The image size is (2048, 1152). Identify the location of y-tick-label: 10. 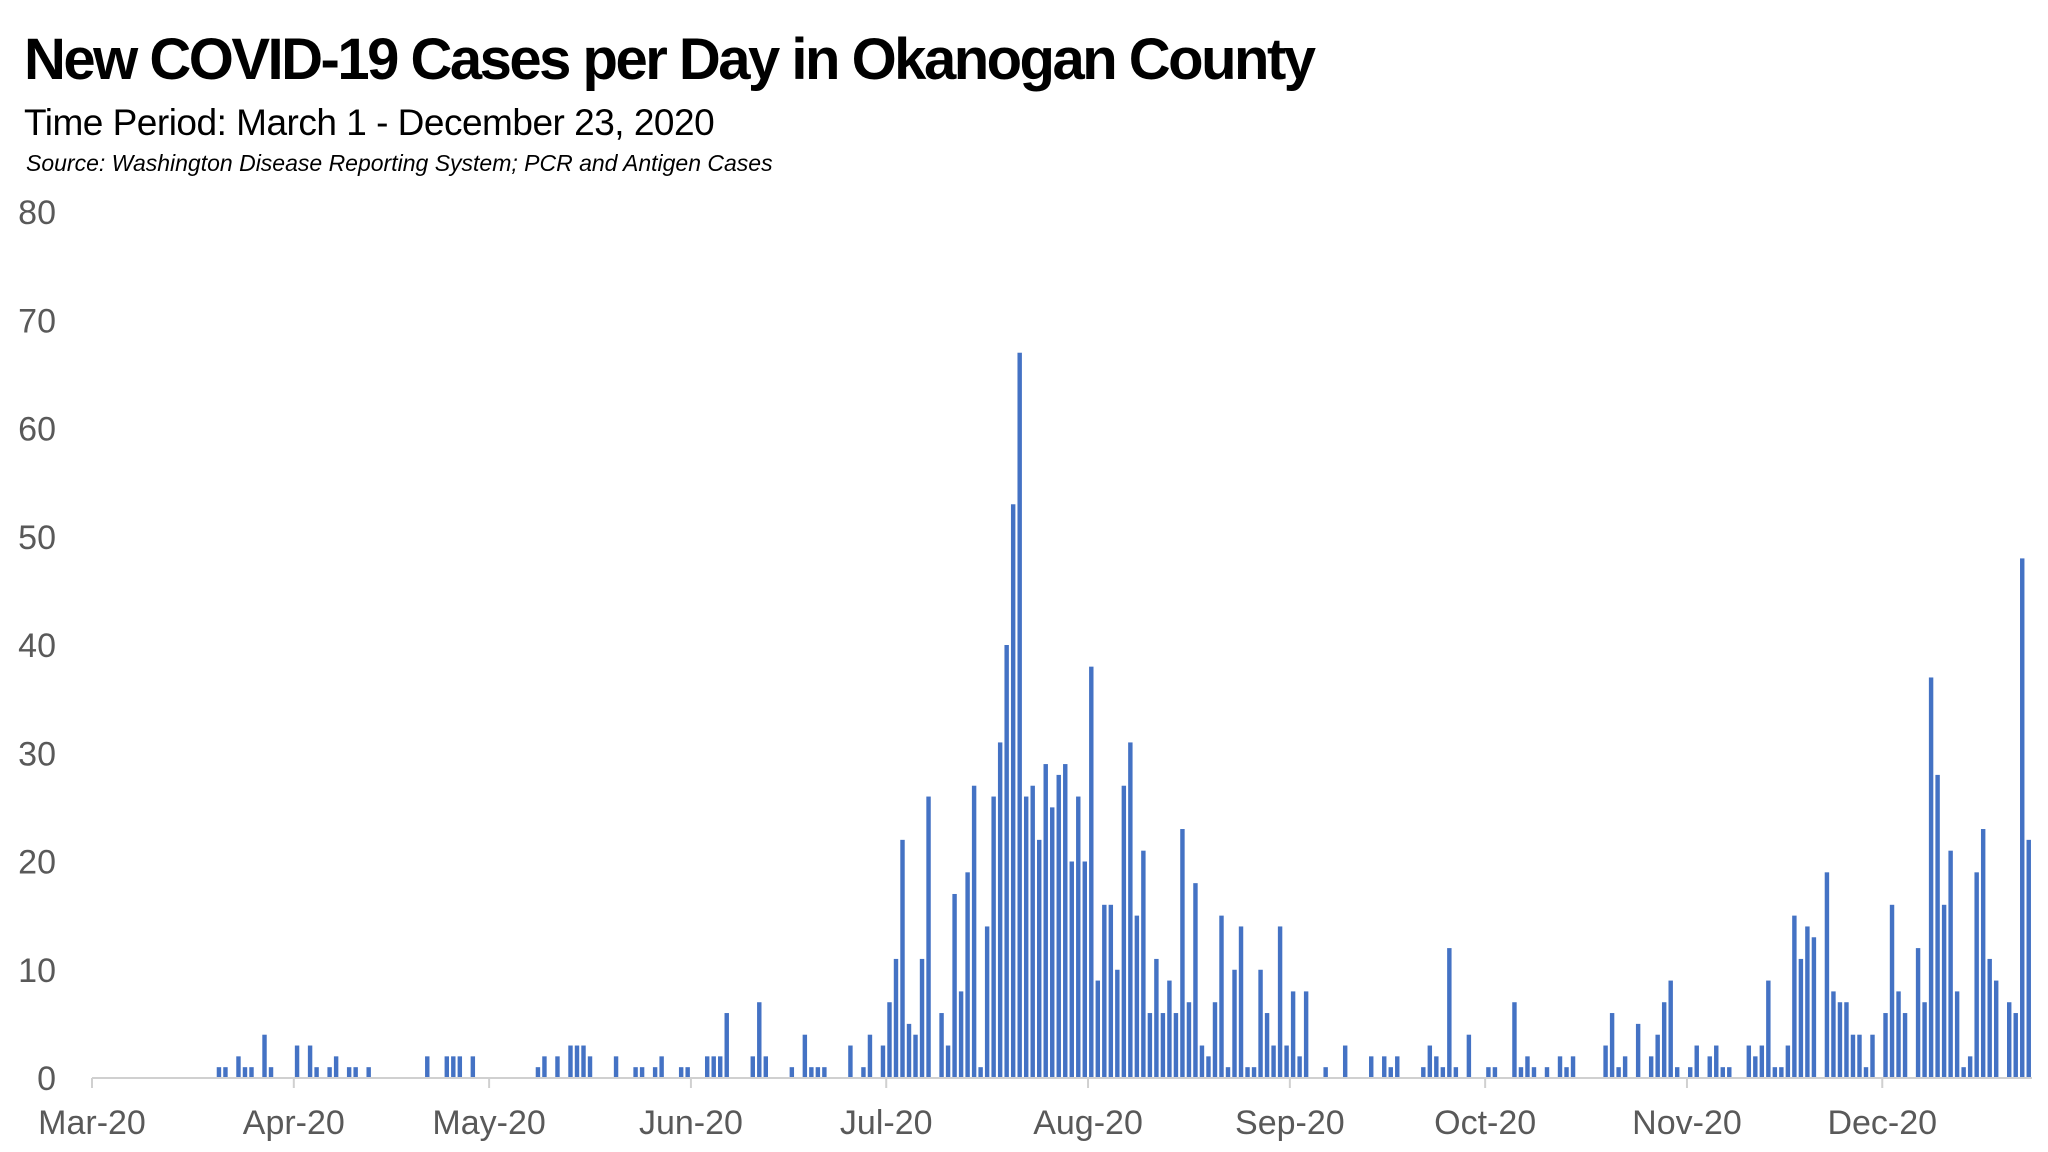
(37, 971).